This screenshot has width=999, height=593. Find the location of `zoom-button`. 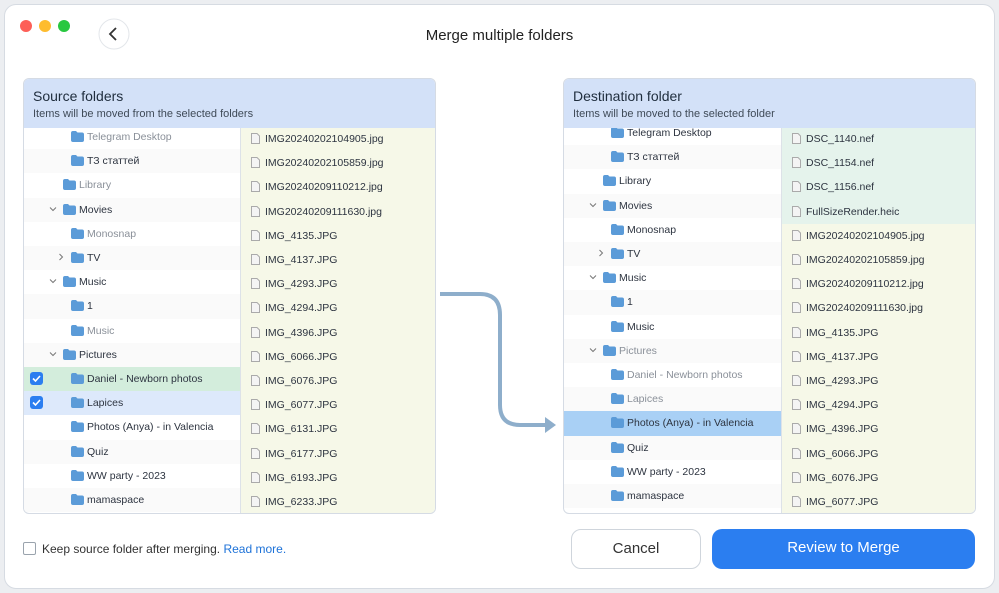

zoom-button is located at coordinates (64, 26).